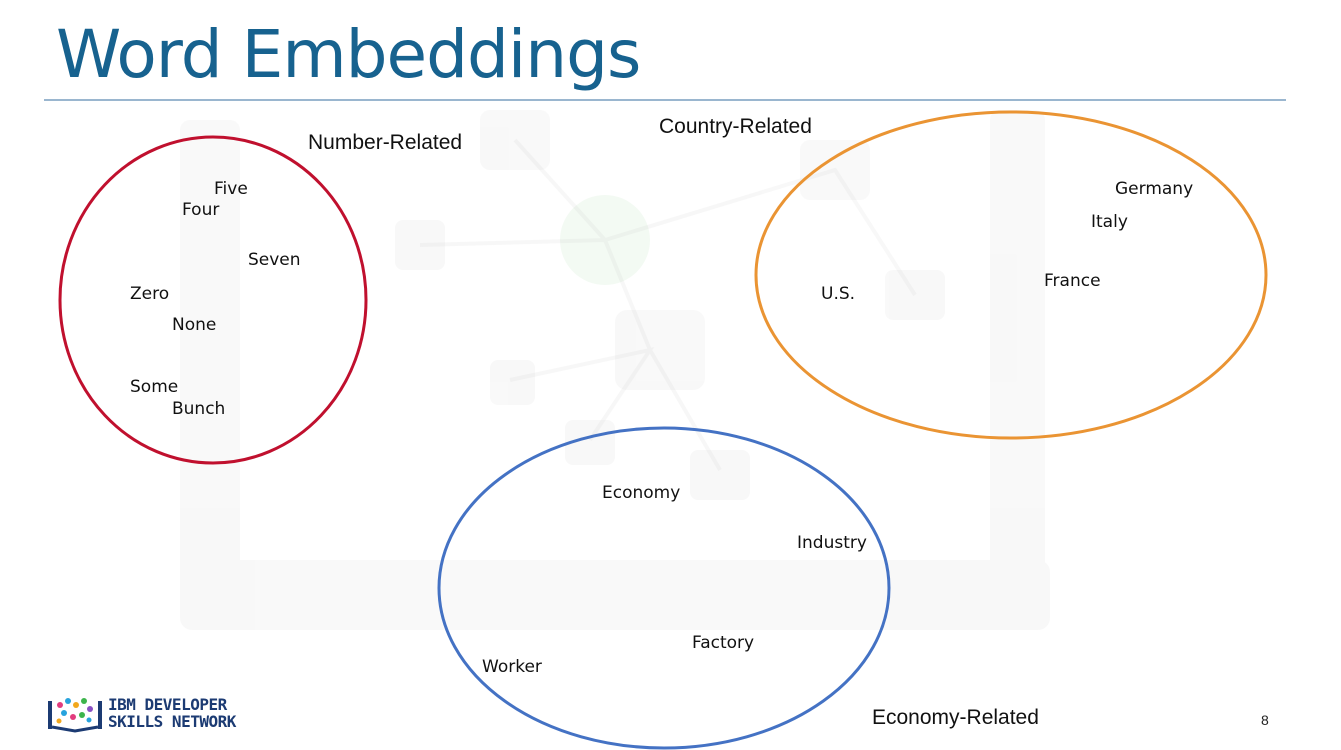 Image resolution: width=1341 pixels, height=750 pixels. What do you see at coordinates (665, 100) in the screenshot?
I see `title-divider` at bounding box center [665, 100].